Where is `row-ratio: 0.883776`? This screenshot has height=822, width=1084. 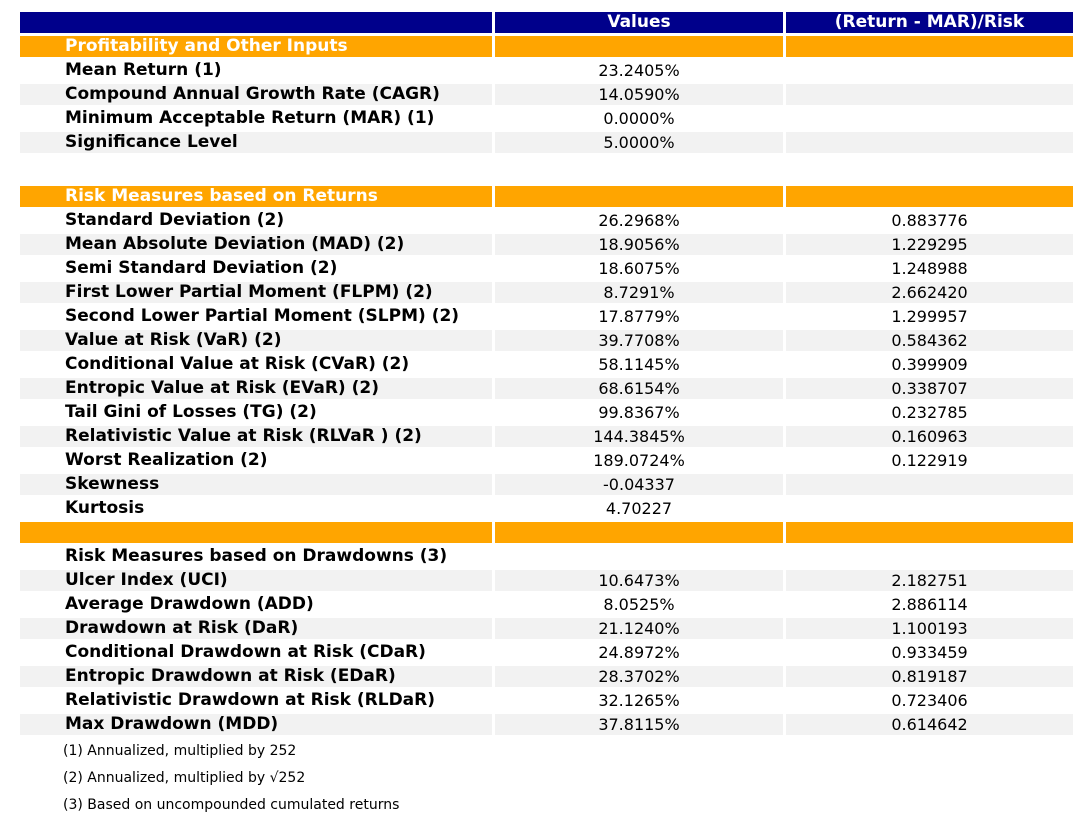 row-ratio: 0.883776 is located at coordinates (929, 220).